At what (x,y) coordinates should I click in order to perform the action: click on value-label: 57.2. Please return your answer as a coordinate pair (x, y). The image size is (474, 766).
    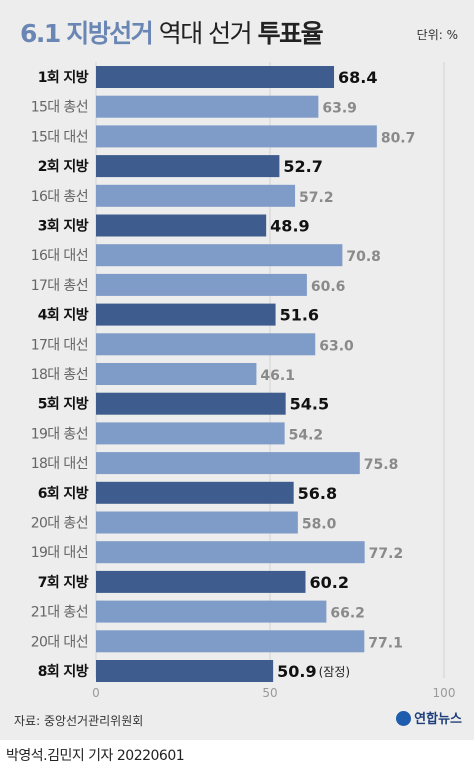
    Looking at the image, I should click on (316, 198).